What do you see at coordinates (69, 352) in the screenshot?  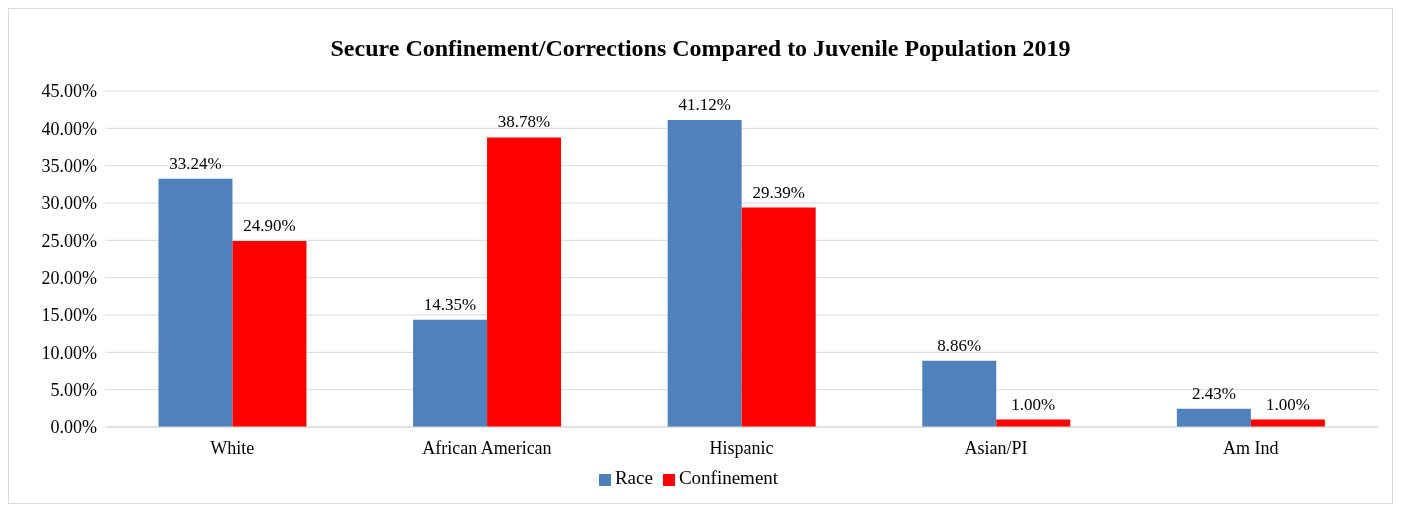 I see `y-tick-label: 10.00%` at bounding box center [69, 352].